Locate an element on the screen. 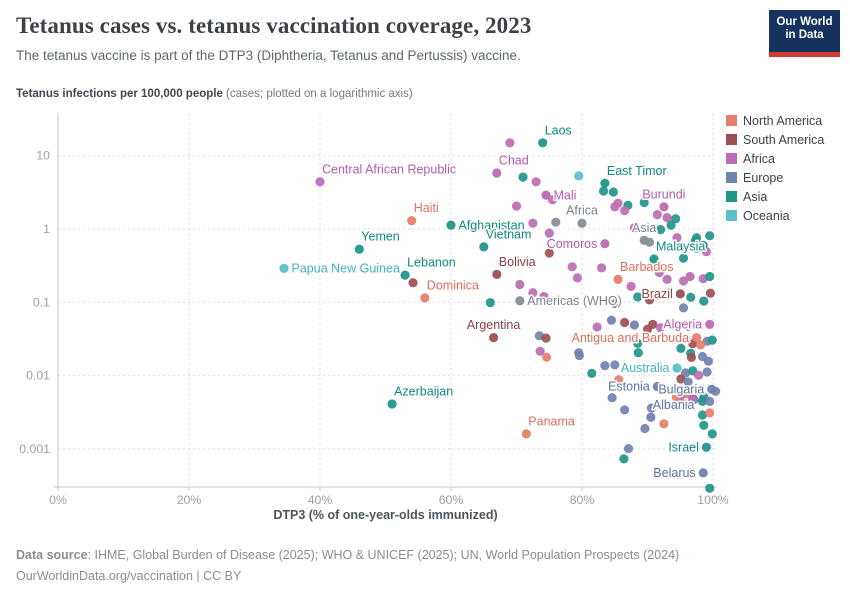 This screenshot has height=600, width=850. data-point-argentina is located at coordinates (494, 338).